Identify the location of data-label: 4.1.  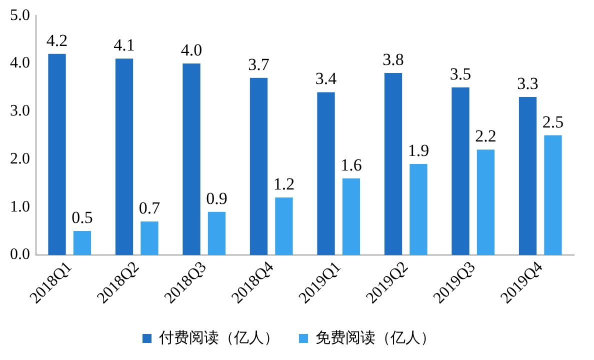
(124, 45).